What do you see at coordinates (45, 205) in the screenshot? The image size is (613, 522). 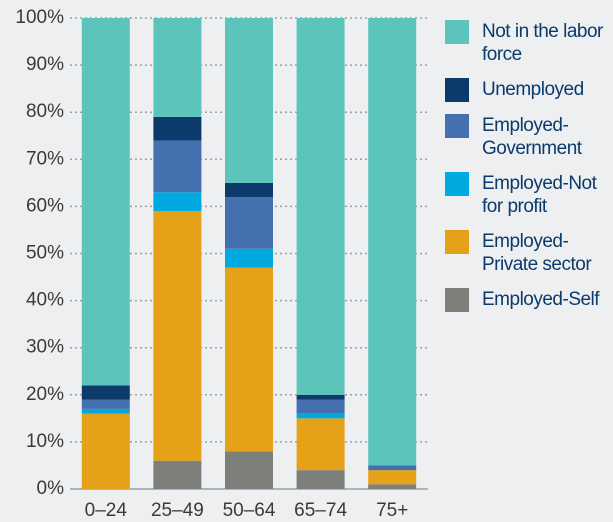 I see `y-tick-label: 60%` at bounding box center [45, 205].